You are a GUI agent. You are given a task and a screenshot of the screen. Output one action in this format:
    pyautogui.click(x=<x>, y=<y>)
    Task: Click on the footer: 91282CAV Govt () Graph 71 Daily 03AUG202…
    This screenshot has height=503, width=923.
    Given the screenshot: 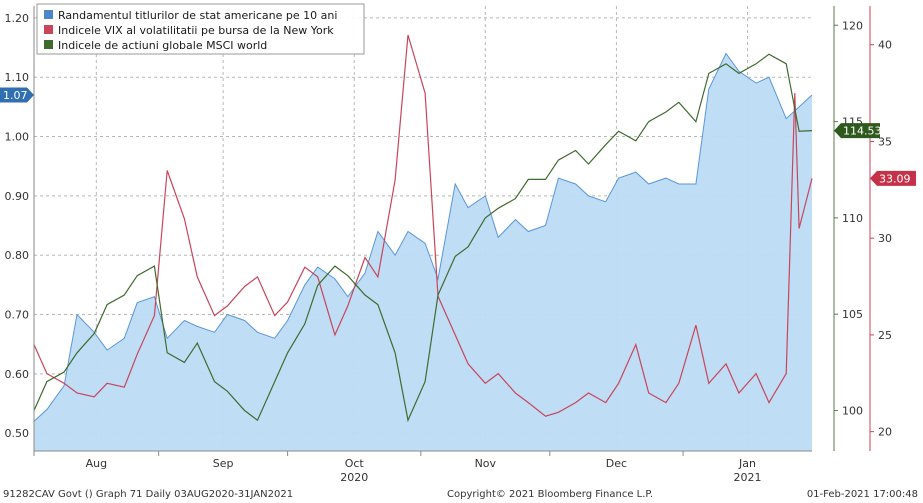 What is the action you would take?
    pyautogui.click(x=460, y=494)
    